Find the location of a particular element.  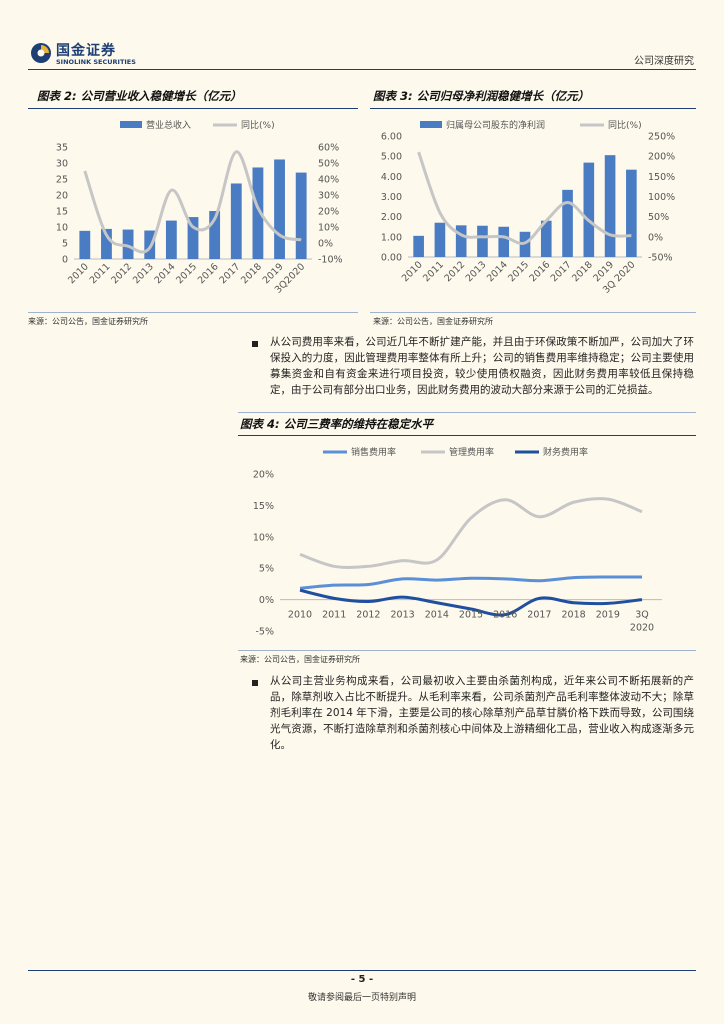

fig3-ytick-right: 100% is located at coordinates (661, 197).